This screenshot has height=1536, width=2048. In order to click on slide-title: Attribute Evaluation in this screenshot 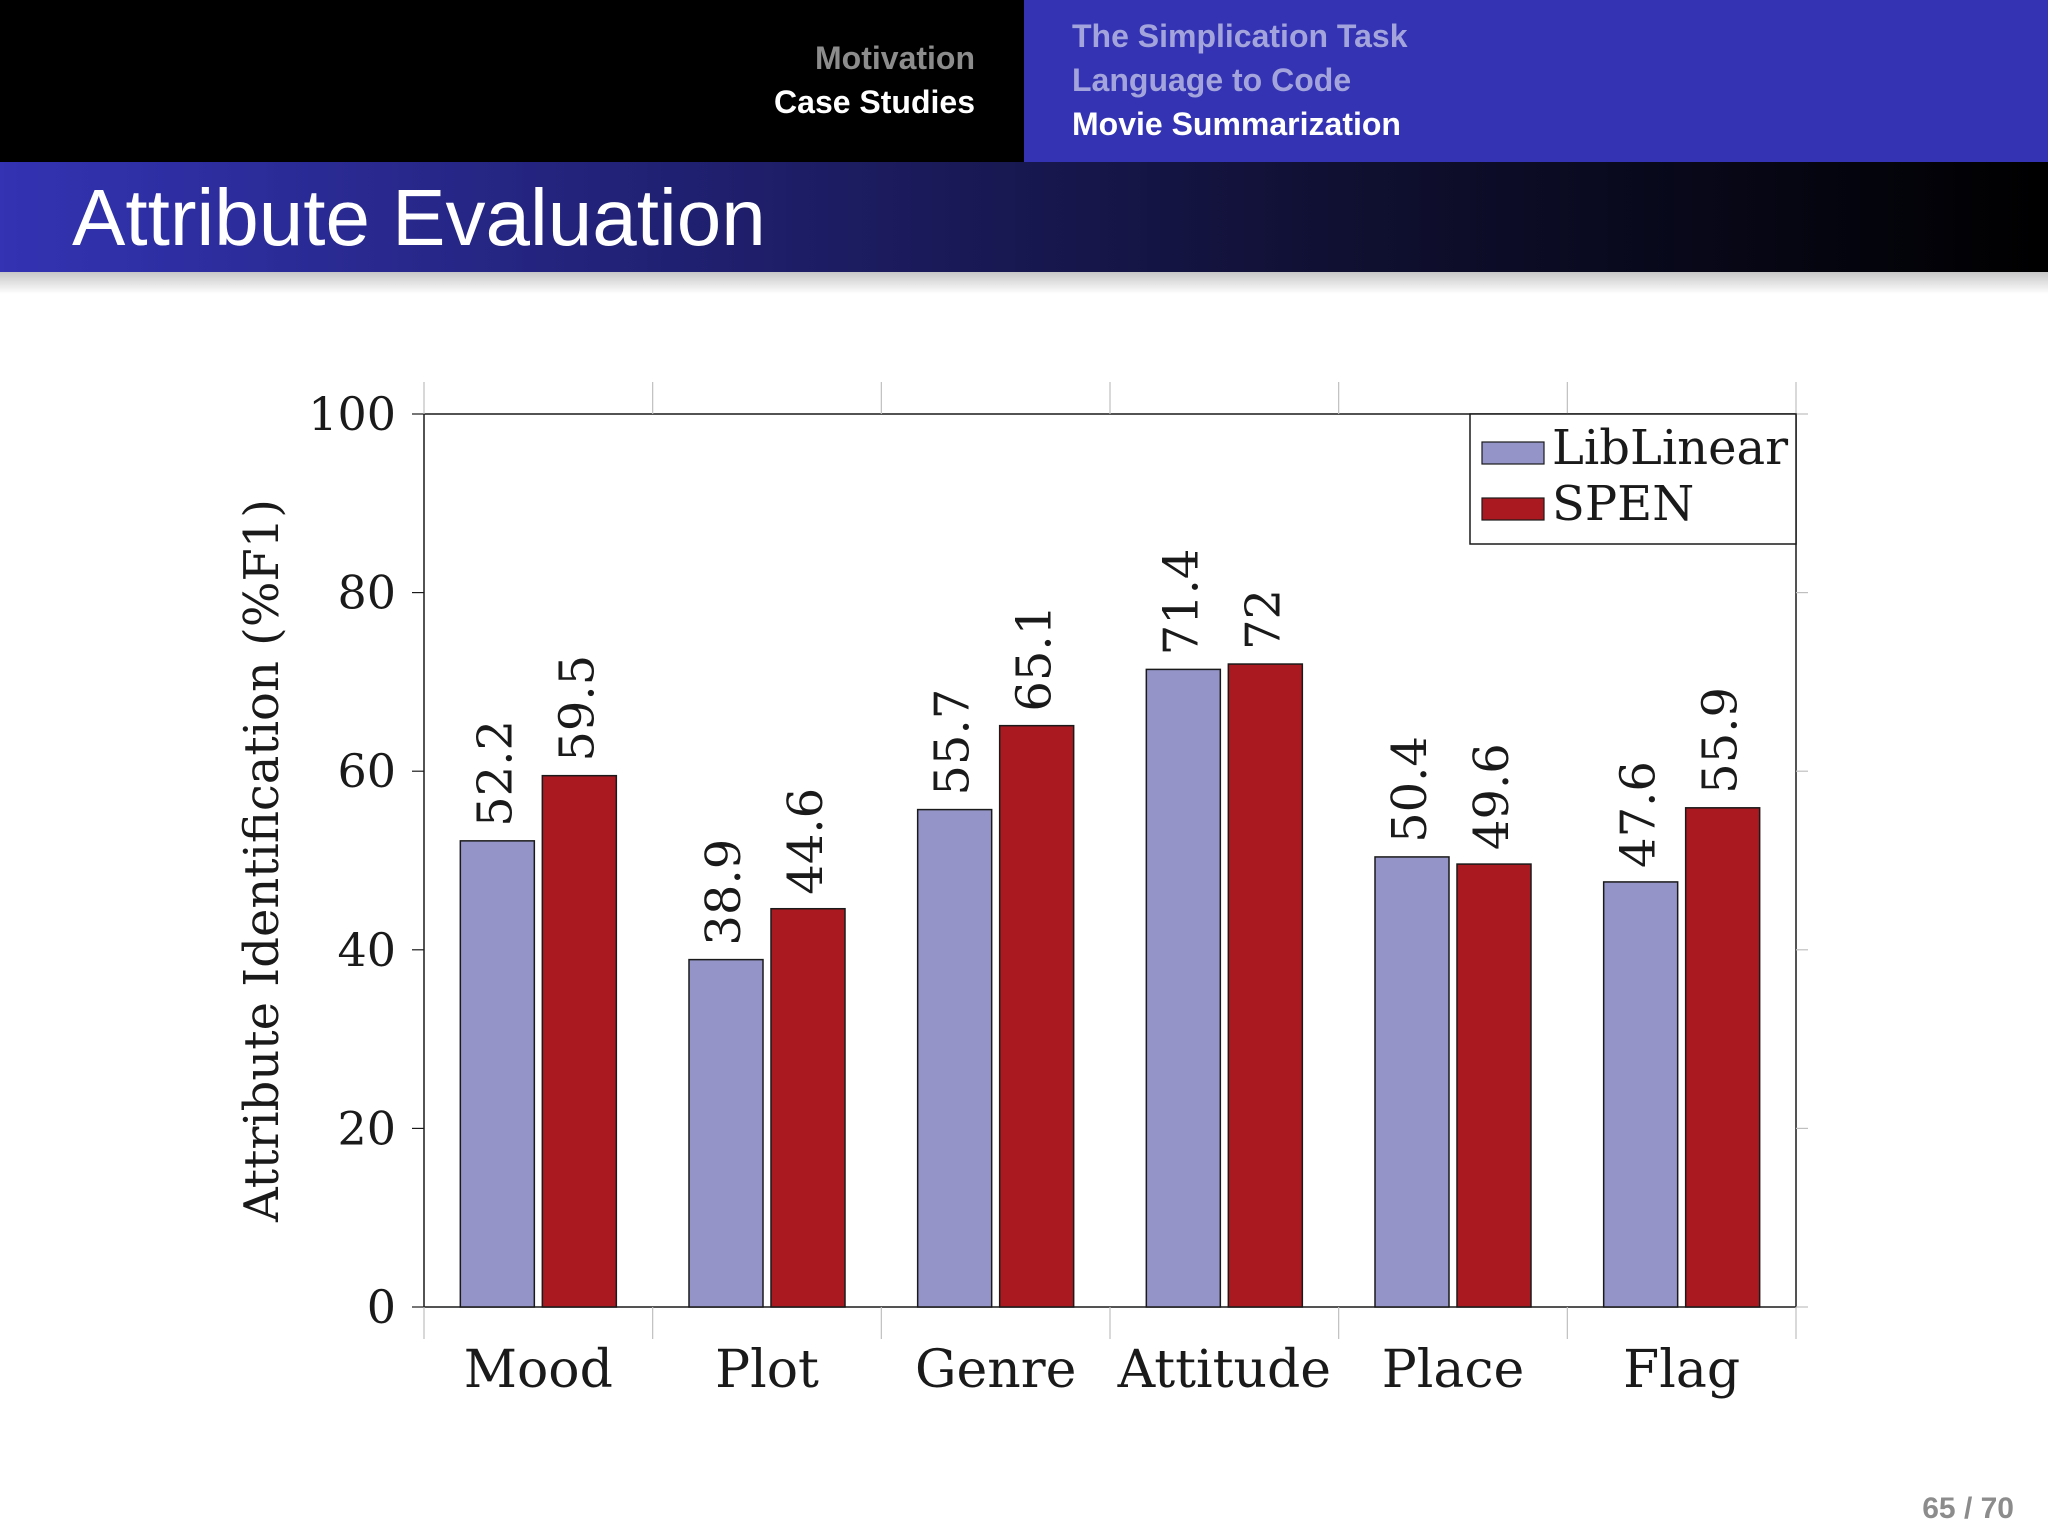, I will do `click(419, 217)`.